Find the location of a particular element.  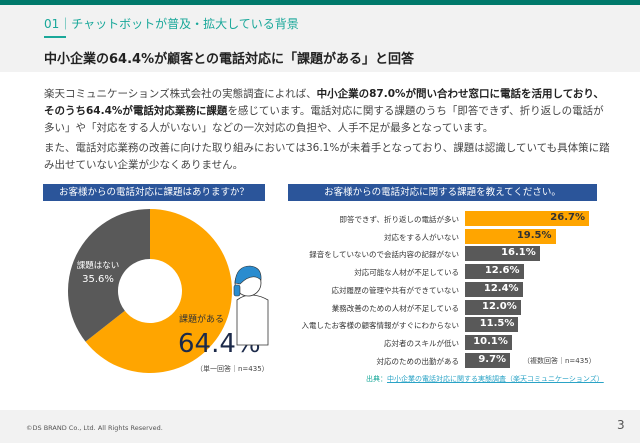

page-number: 3 is located at coordinates (621, 425).